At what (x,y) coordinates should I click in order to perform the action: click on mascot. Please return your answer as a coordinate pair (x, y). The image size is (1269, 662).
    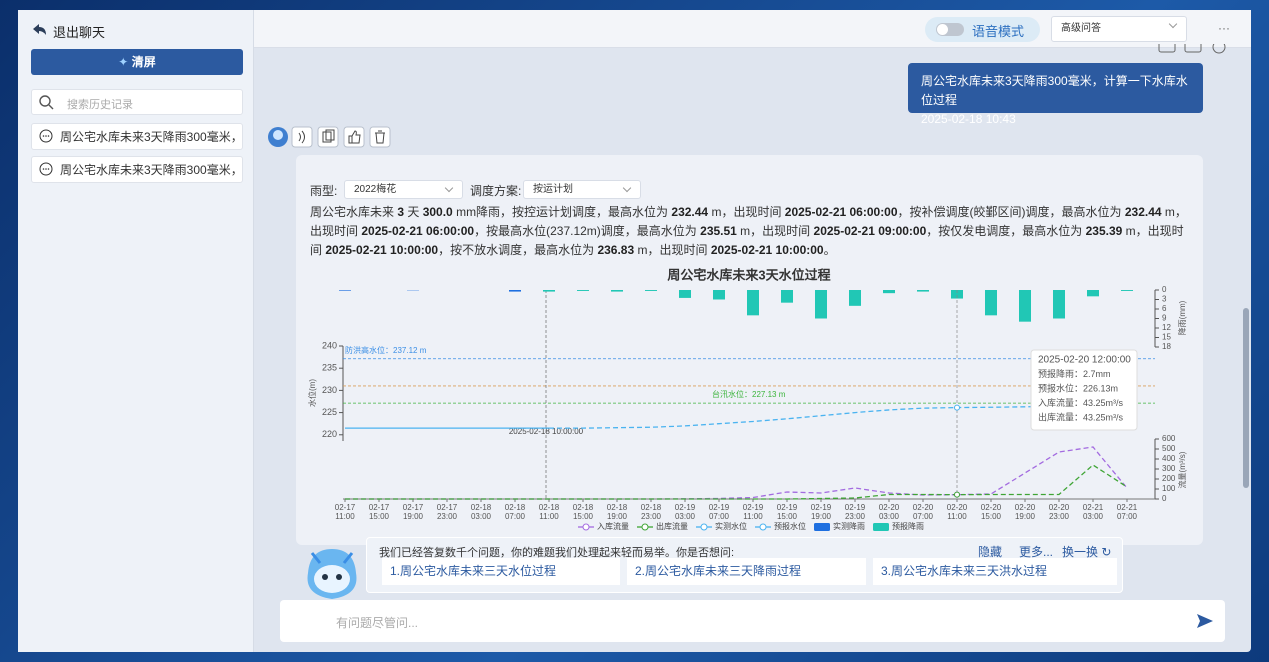
    Looking at the image, I should click on (332, 574).